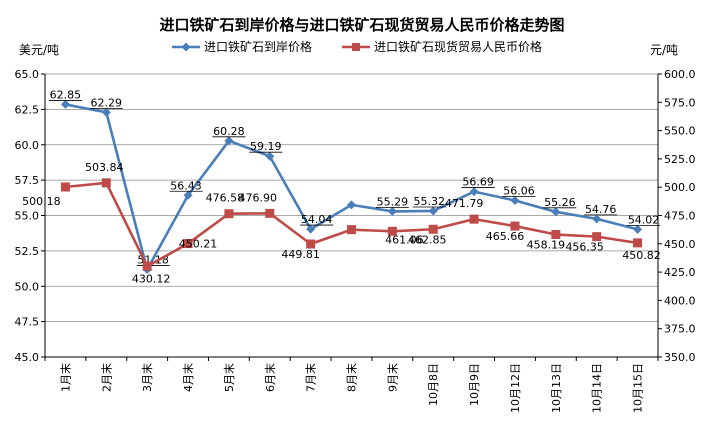 Image resolution: width=724 pixels, height=427 pixels. Describe the element at coordinates (429, 201) in the screenshot. I see `data-label: 55.32` at that location.